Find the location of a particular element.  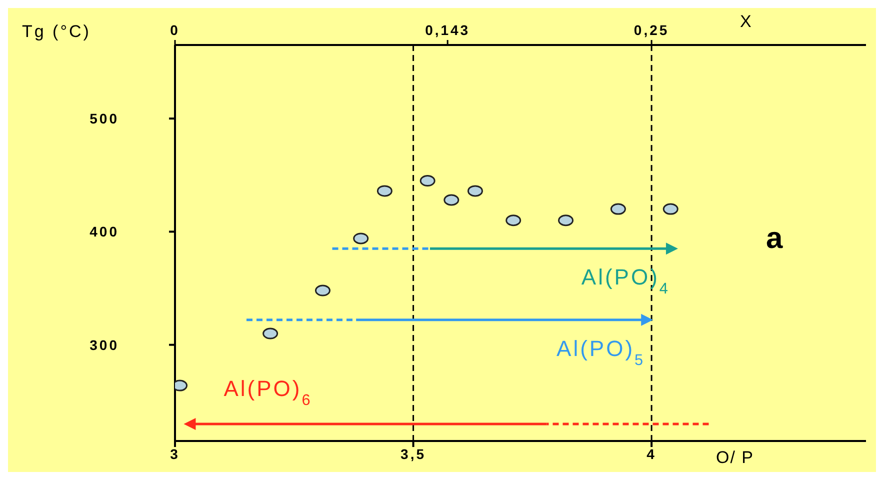

y-tick-label: 400 is located at coordinates (104, 232).